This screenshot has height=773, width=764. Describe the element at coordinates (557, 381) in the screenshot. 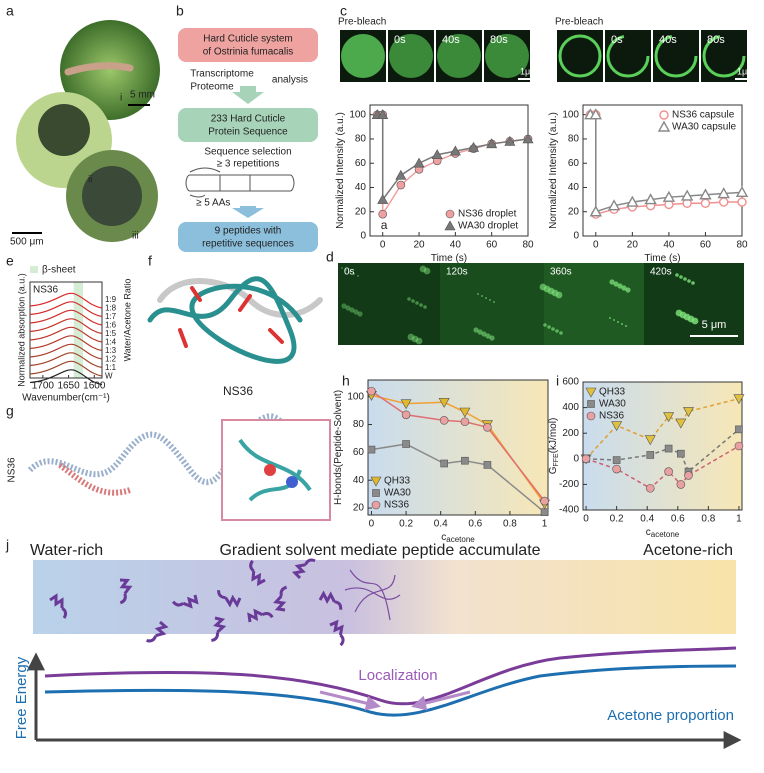

I see `panel-letter: i` at that location.